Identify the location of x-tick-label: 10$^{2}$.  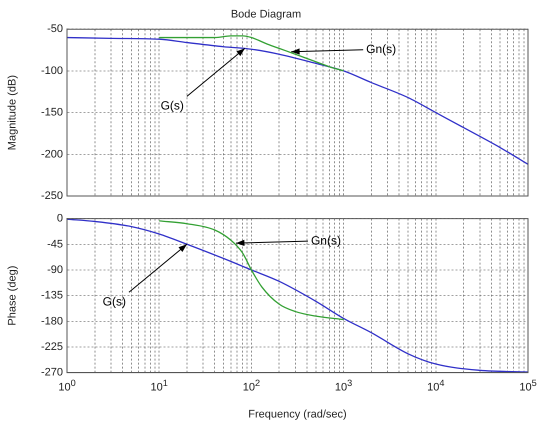
(251, 385).